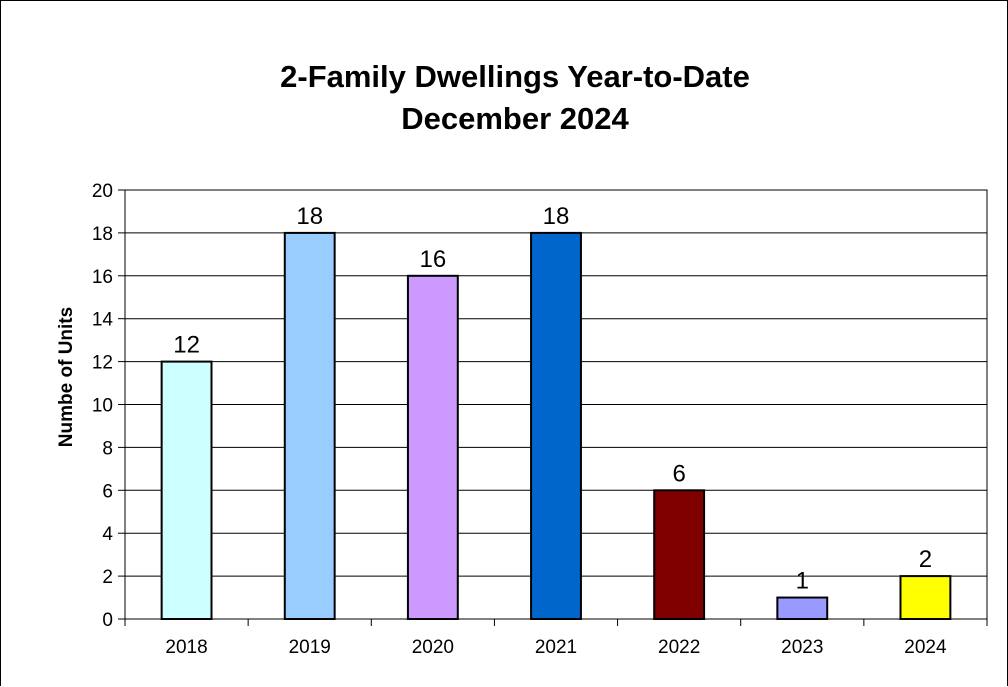 This screenshot has width=1008, height=687. Describe the element at coordinates (102, 277) in the screenshot. I see `y-tick-label: 16` at that location.